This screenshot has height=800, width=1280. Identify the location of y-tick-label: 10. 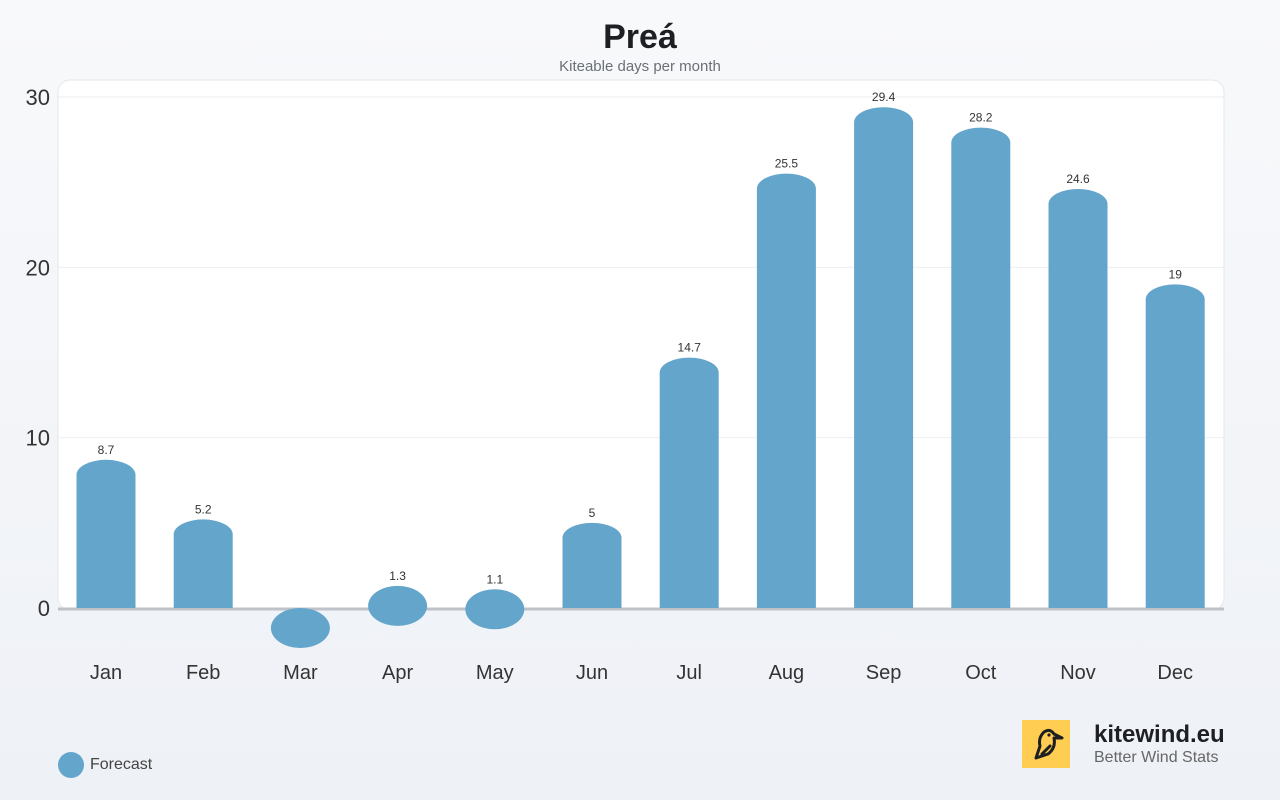
(38, 438).